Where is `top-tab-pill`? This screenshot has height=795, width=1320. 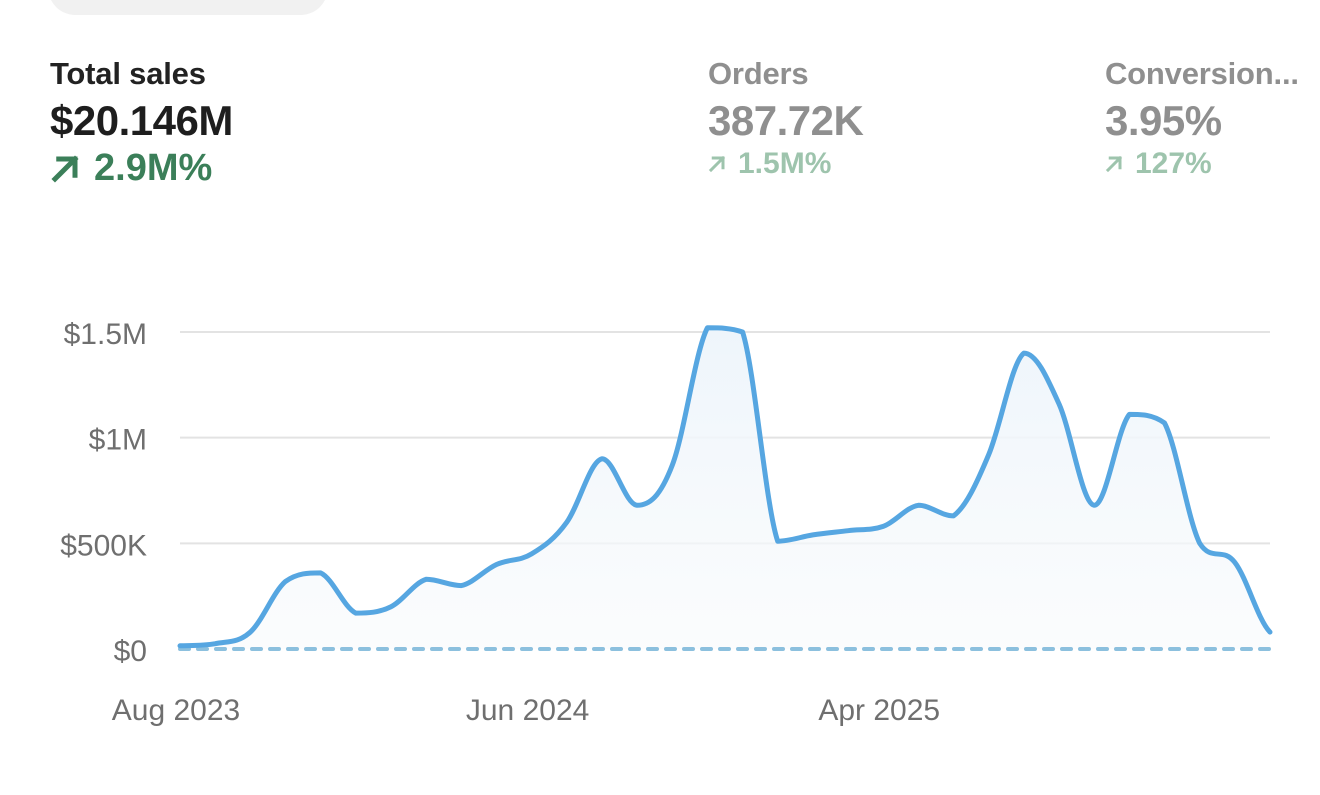 top-tab-pill is located at coordinates (188, 7).